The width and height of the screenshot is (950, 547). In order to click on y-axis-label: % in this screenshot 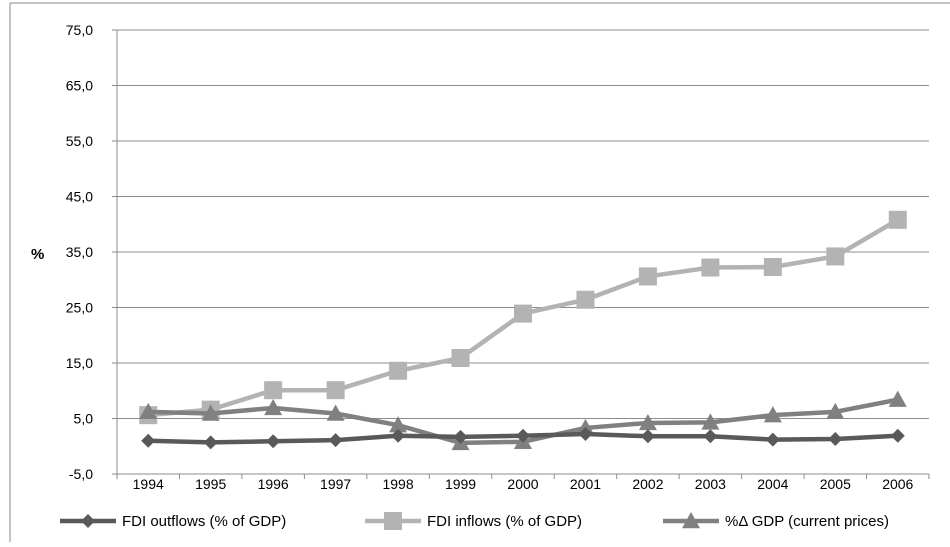, I will do `click(37, 254)`.